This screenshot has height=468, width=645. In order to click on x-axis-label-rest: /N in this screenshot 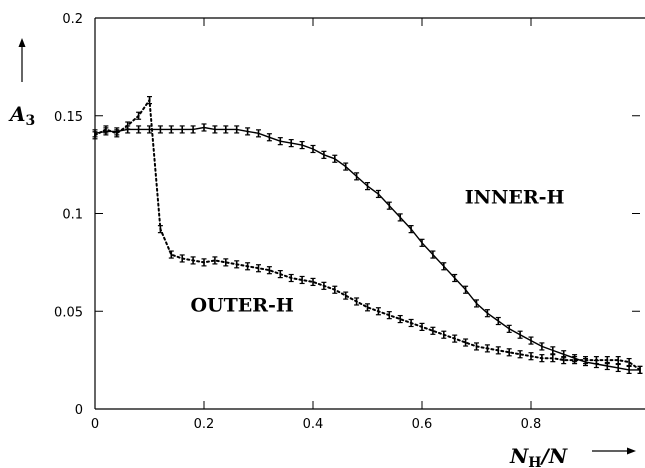, I will do `click(554, 456)`.